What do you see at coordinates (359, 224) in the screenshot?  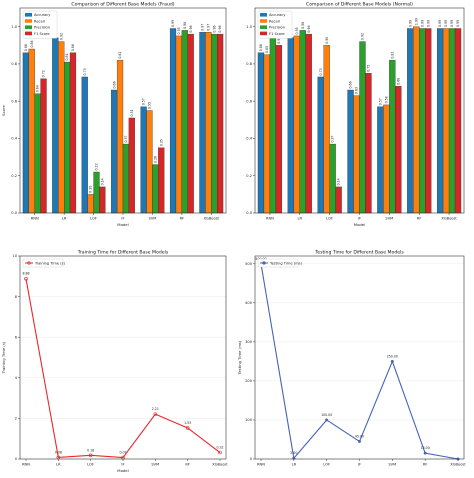 I see `x-axis-label: Model` at bounding box center [359, 224].